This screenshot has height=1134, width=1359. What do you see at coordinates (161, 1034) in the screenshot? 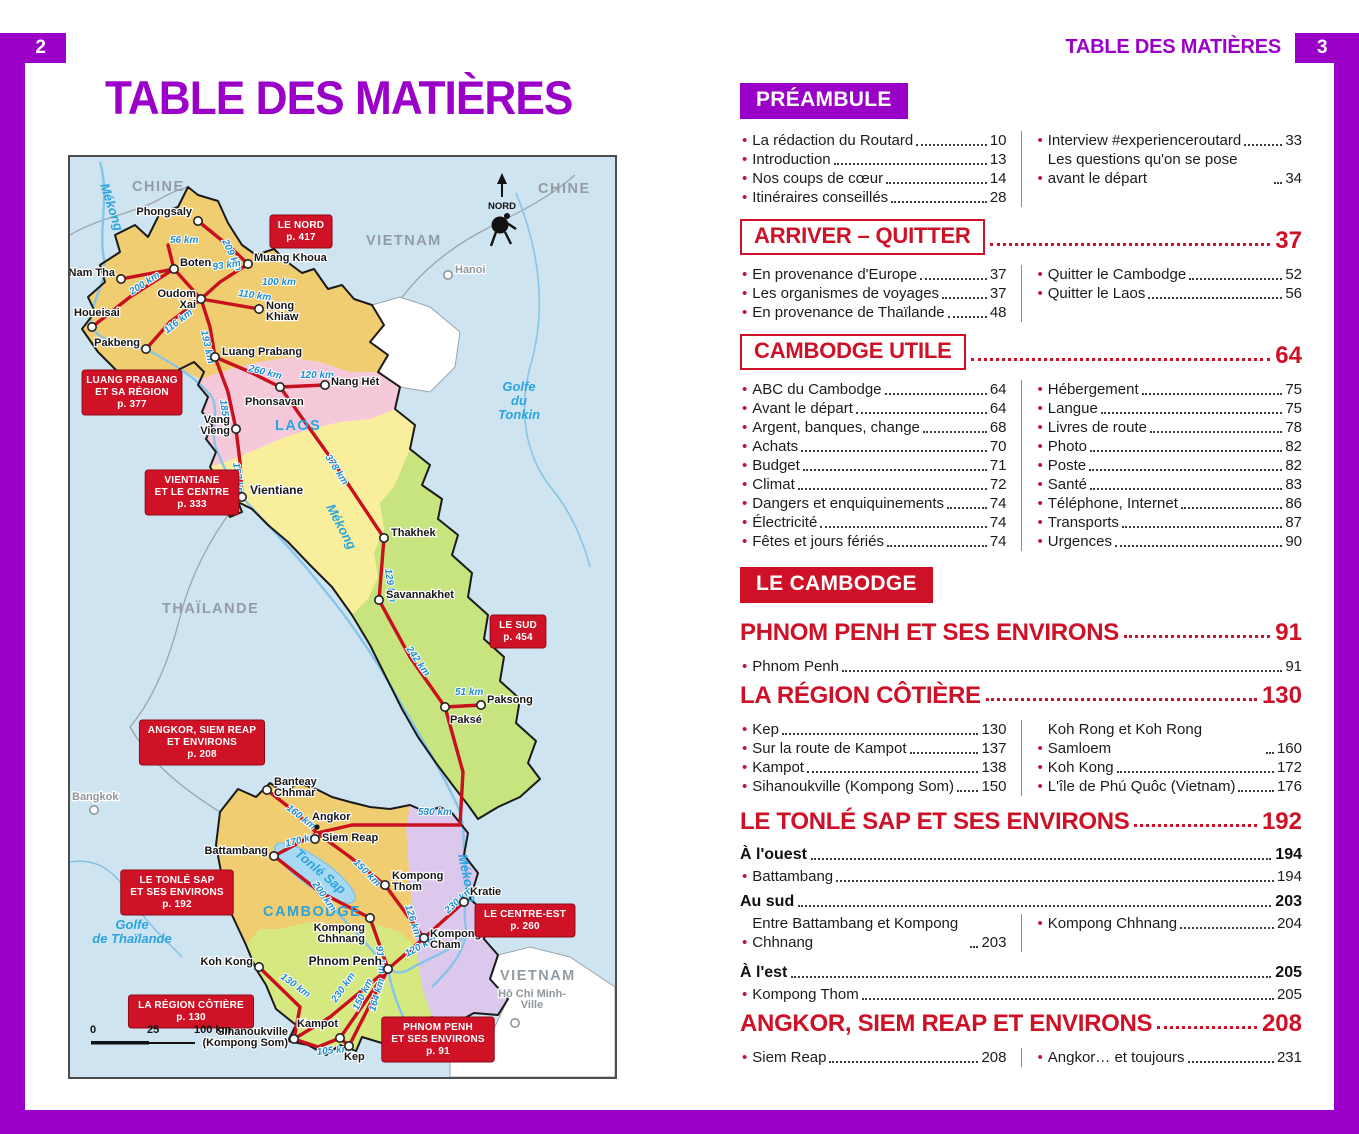
I see `map-scale: 0 25 100 km` at bounding box center [161, 1034].